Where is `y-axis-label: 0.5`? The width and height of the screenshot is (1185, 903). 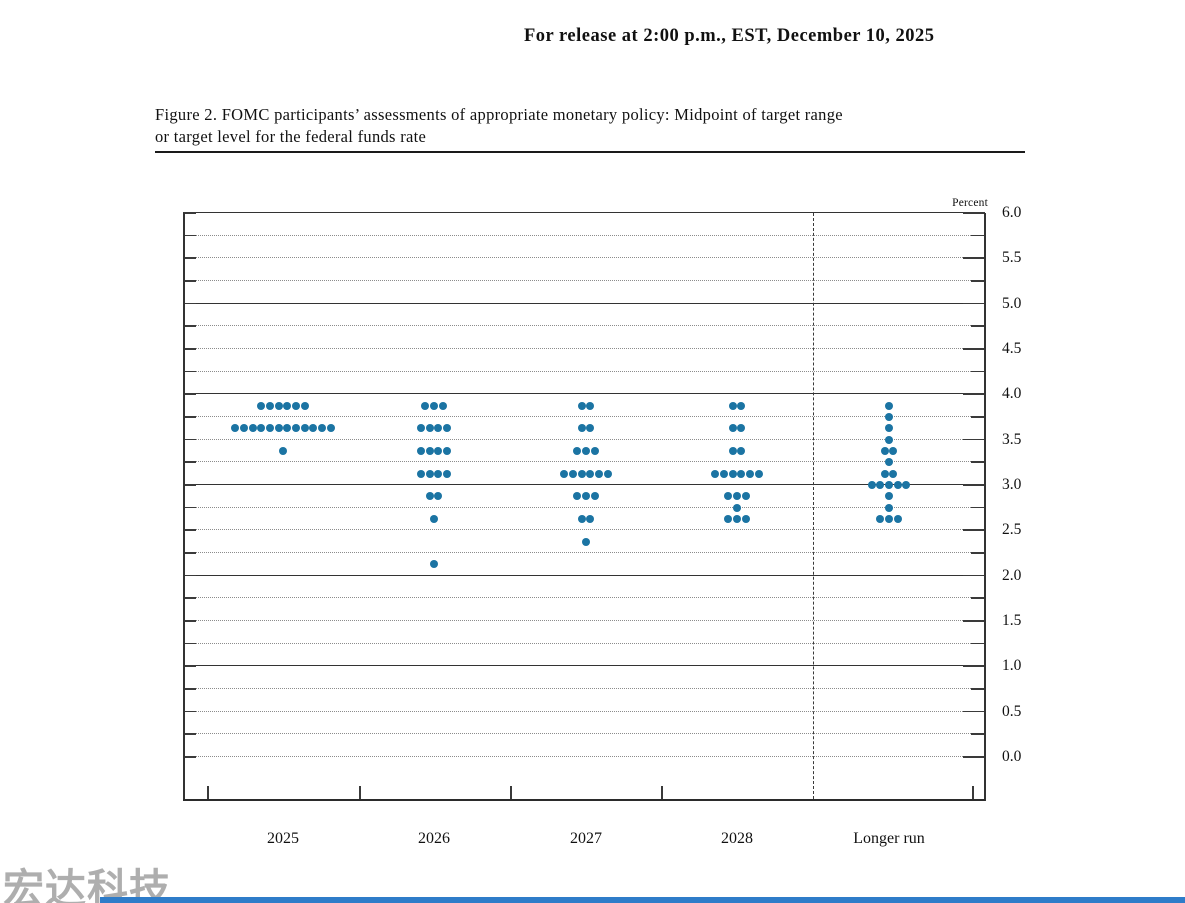 y-axis-label: 0.5 is located at coordinates (1012, 711).